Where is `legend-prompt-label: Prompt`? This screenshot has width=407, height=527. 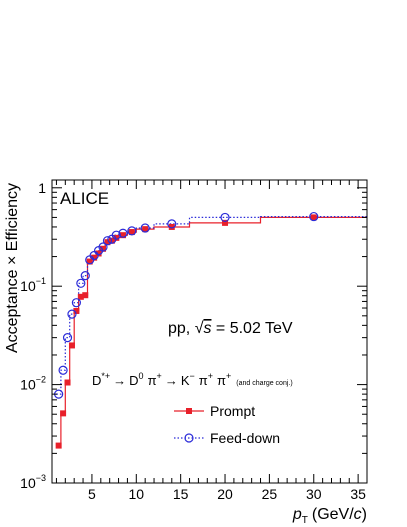
legend-prompt-label: Prompt is located at coordinates (232, 411).